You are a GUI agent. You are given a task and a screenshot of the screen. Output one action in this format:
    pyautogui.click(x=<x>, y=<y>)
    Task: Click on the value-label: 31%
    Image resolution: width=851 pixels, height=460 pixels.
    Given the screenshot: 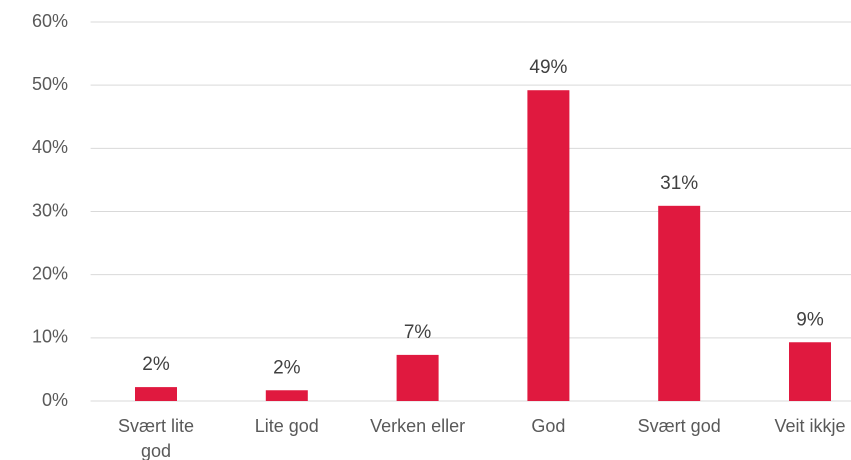 What is the action you would take?
    pyautogui.click(x=679, y=183)
    